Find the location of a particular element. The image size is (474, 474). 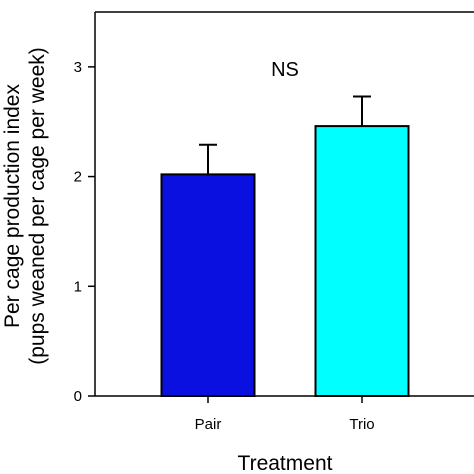

y-tick-label-0: 0 is located at coordinates (78, 396).